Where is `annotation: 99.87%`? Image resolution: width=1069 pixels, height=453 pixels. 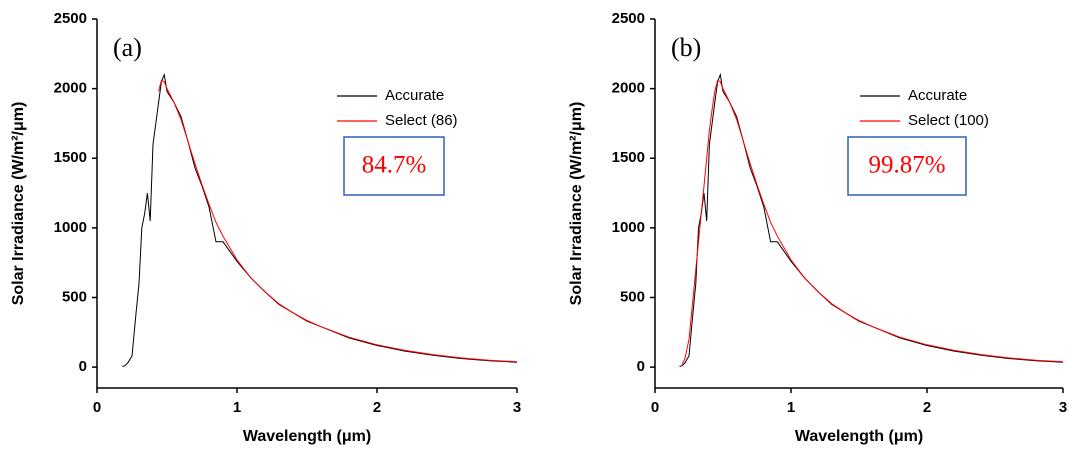 annotation: 99.87% is located at coordinates (906, 165).